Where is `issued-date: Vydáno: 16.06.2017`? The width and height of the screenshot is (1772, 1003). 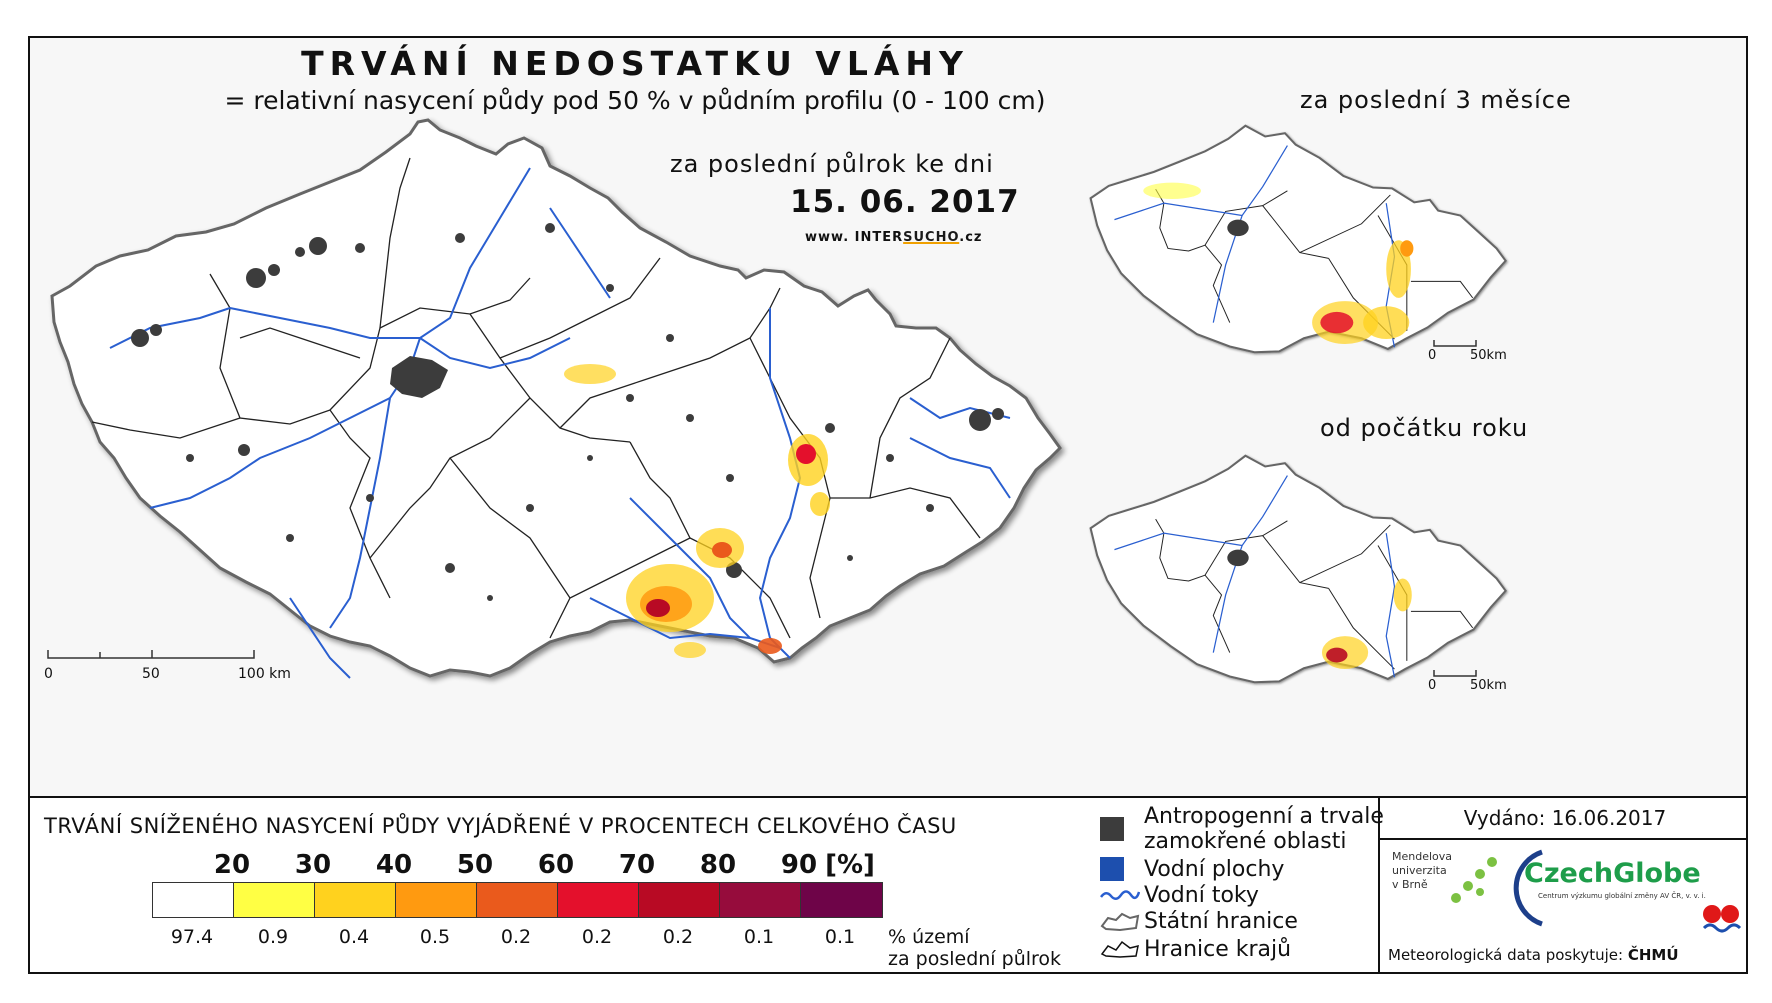 issued-date: Vydáno: 16.06.2017 is located at coordinates (1565, 818).